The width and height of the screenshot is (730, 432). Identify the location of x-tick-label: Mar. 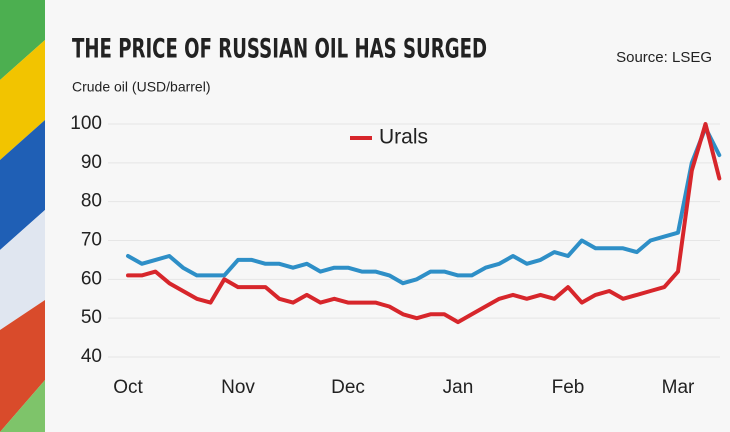
(678, 387).